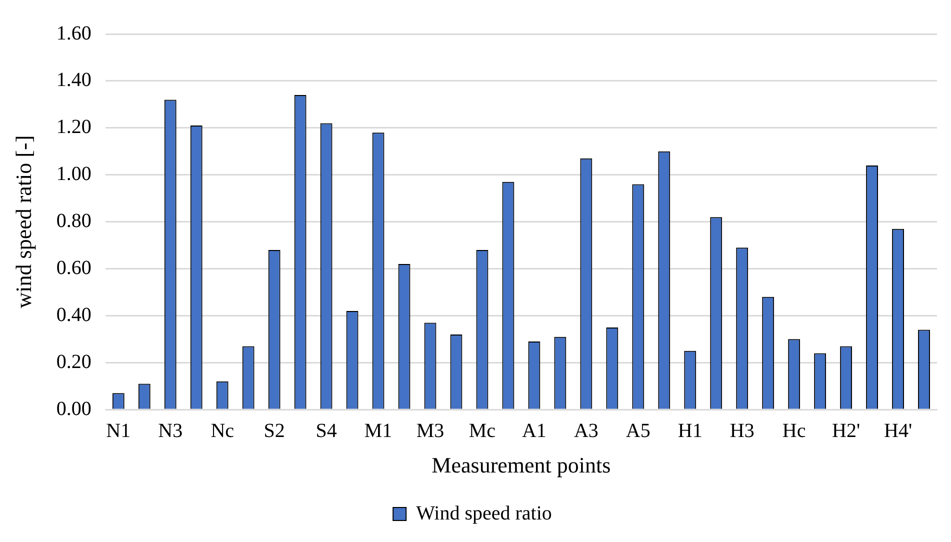 The height and width of the screenshot is (542, 951). What do you see at coordinates (74, 33) in the screenshot?
I see `y-tick-label: 1.60` at bounding box center [74, 33].